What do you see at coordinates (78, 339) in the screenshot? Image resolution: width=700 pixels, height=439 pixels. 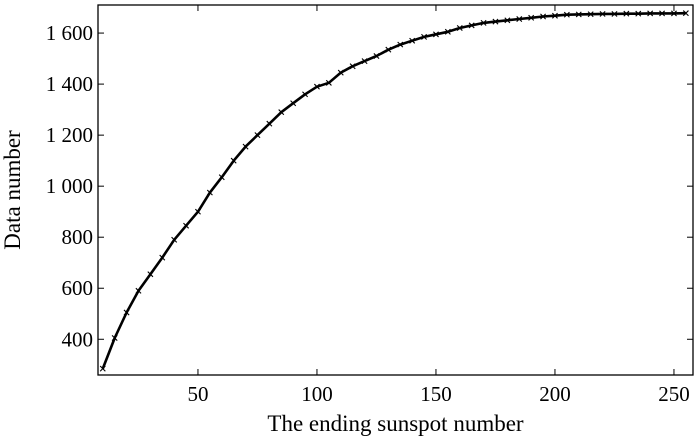 I see `y-tick-label: 400` at bounding box center [78, 339].